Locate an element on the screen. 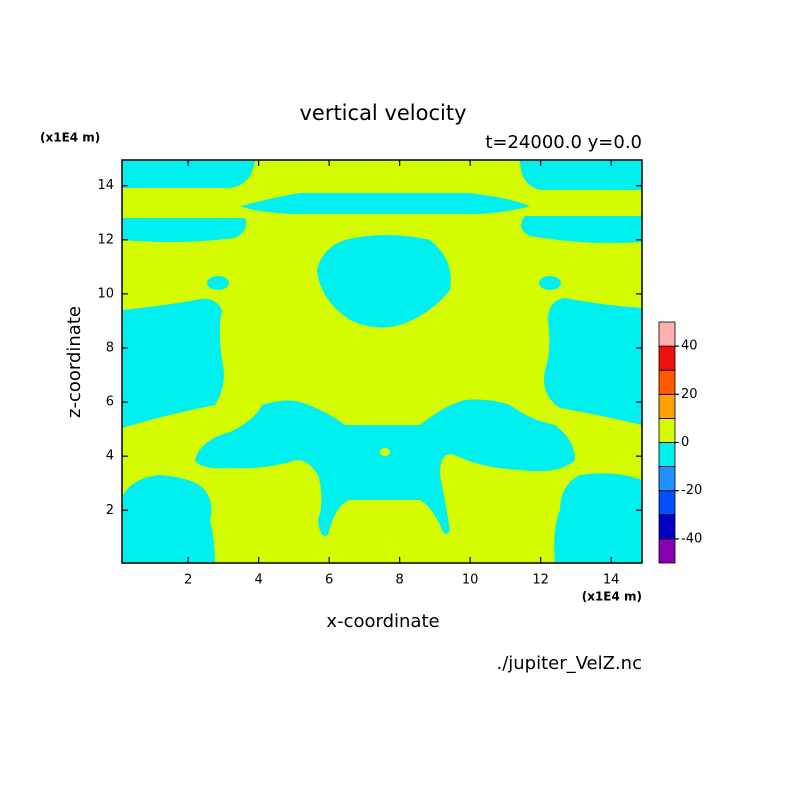  x-tick-label: 10 is located at coordinates (470, 580).